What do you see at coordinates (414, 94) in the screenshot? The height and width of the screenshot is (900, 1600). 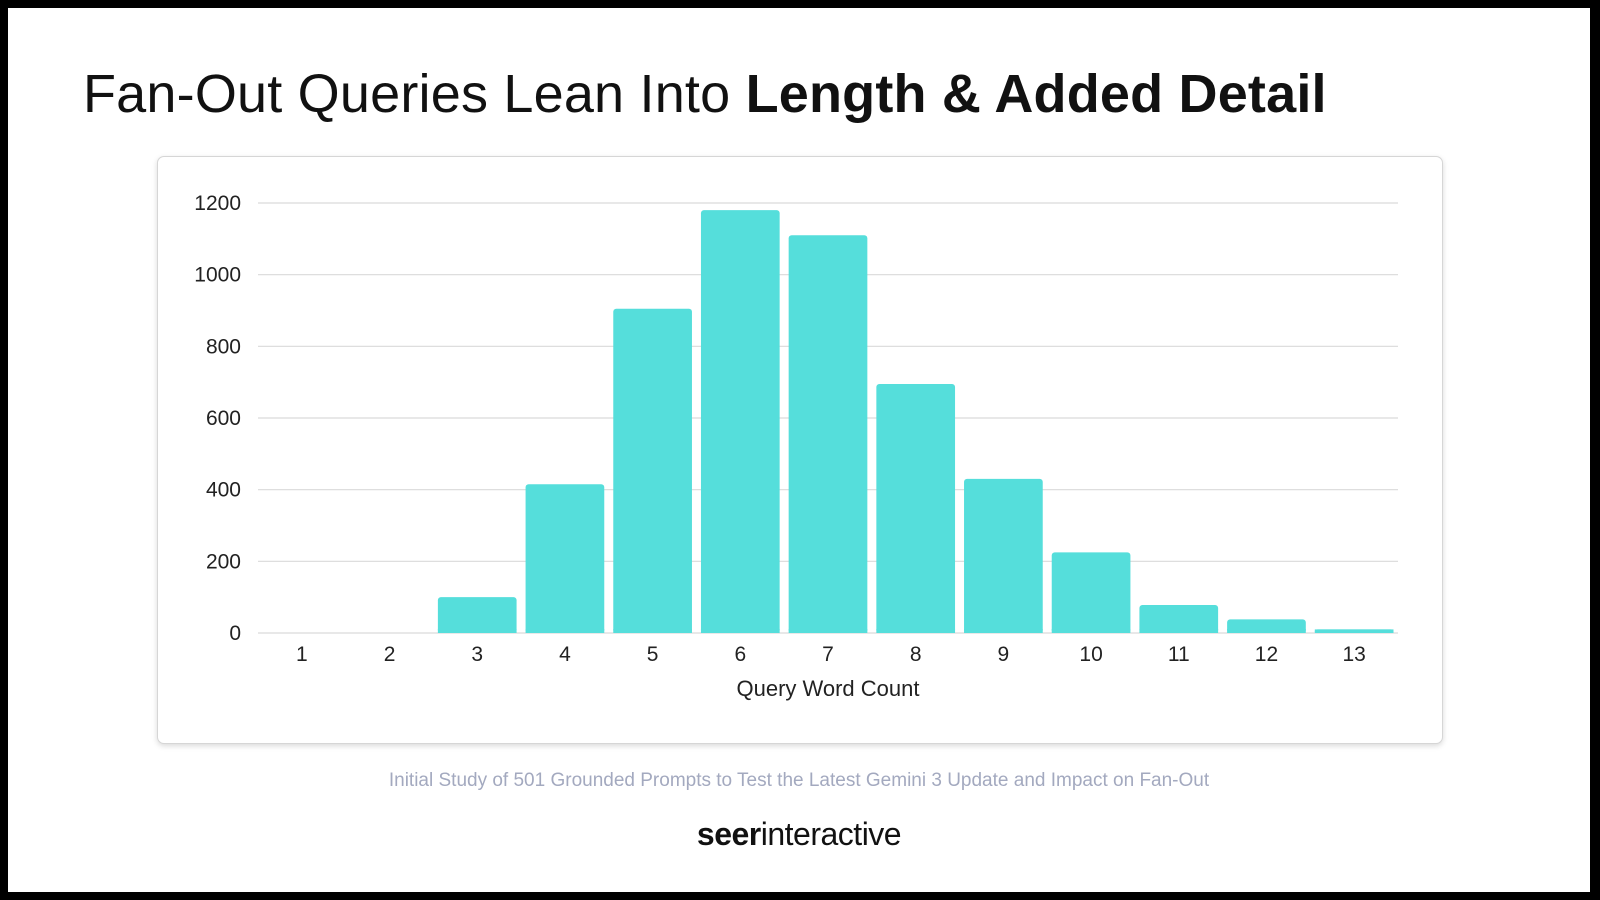 I see `title-regular-part: Fan-Out Queries Lean Into` at bounding box center [414, 94].